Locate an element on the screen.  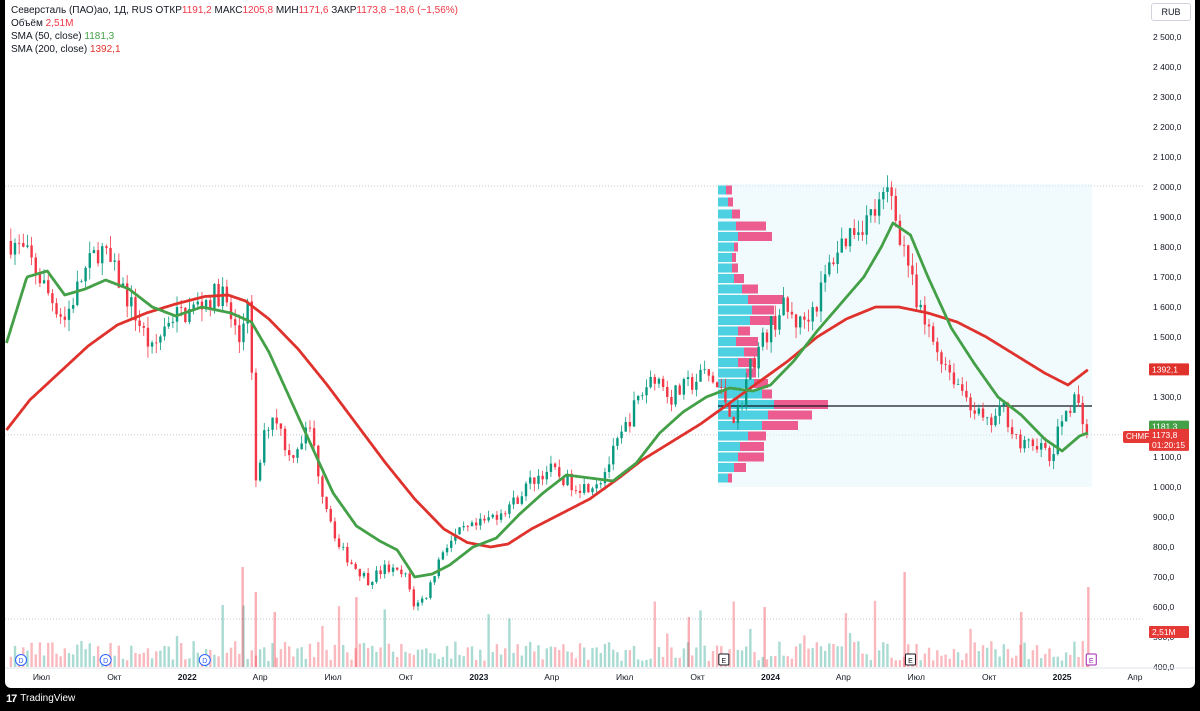
time-tick-label: 2024 is located at coordinates (770, 677).